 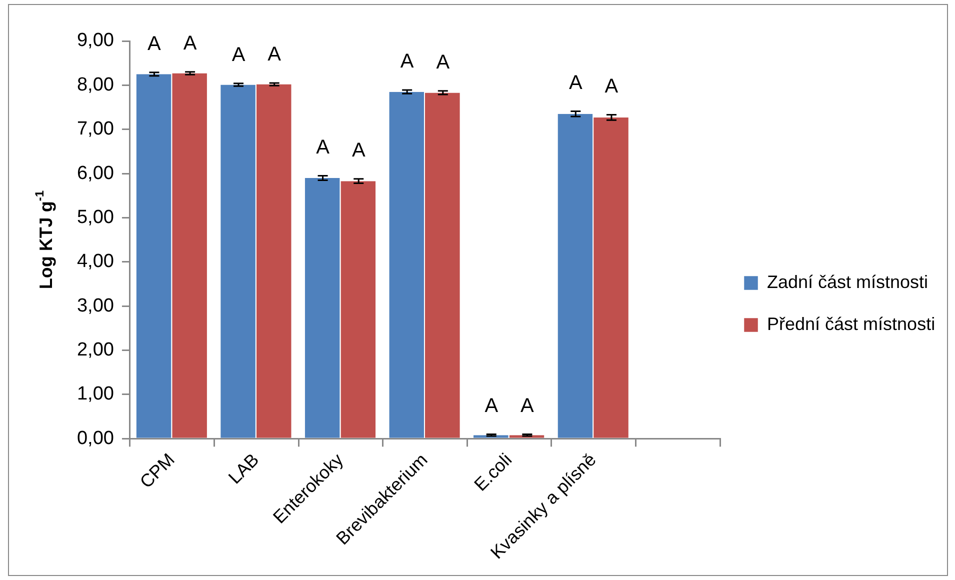 I want to click on y-tick-label: 0,00, so click(x=95, y=438).